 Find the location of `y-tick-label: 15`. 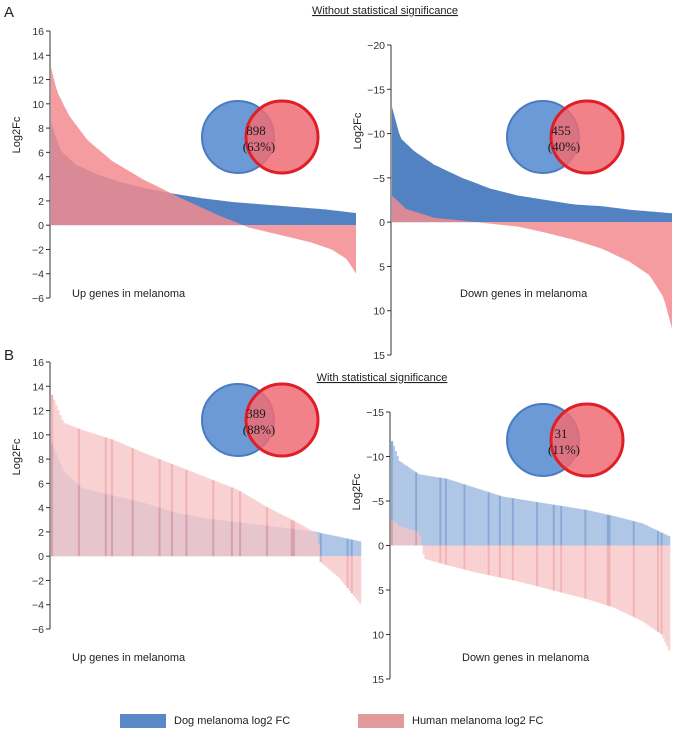

y-tick-label: 15 is located at coordinates (379, 356).